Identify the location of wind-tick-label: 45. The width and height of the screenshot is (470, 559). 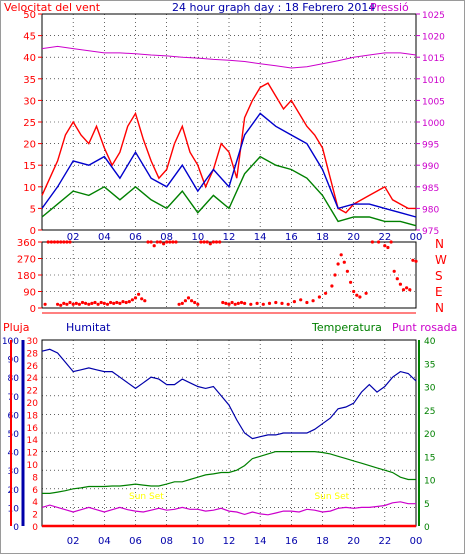
(29, 37).